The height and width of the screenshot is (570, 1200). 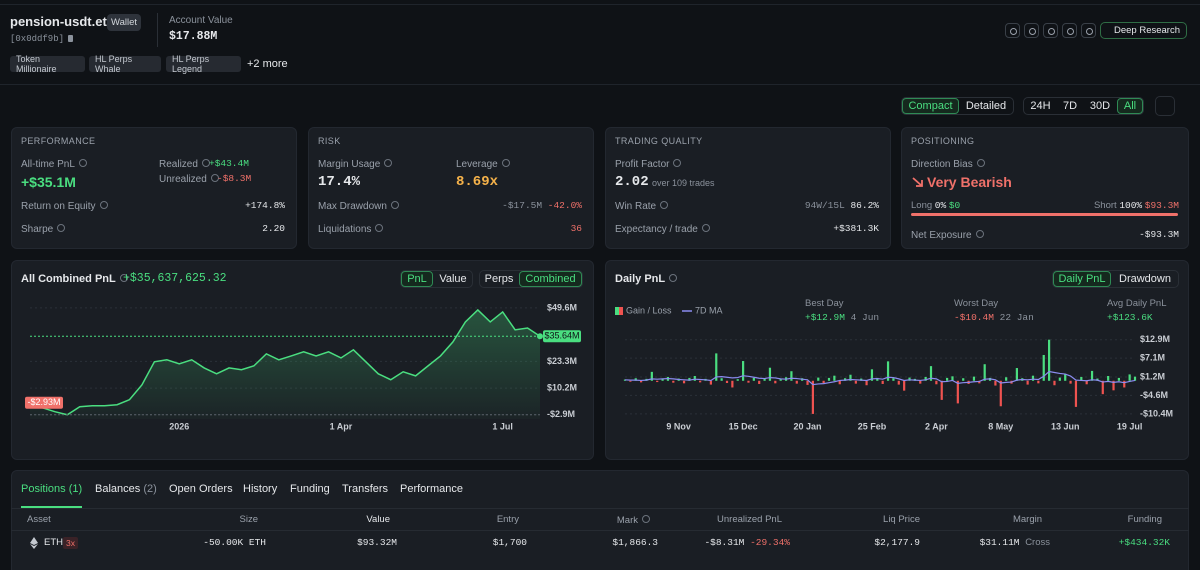 What do you see at coordinates (1027, 519) in the screenshot?
I see `column-header: Margin` at bounding box center [1027, 519].